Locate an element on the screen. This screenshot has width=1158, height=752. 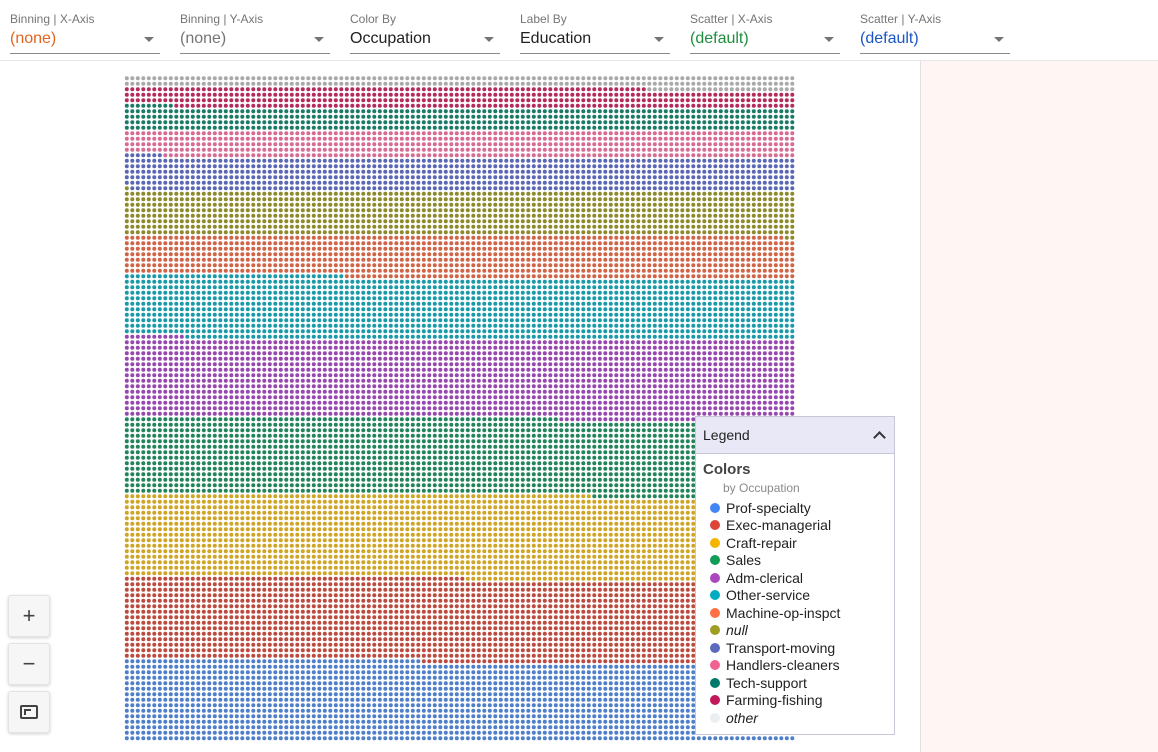
dot-group-prof-specialty is located at coordinates (459, 700).